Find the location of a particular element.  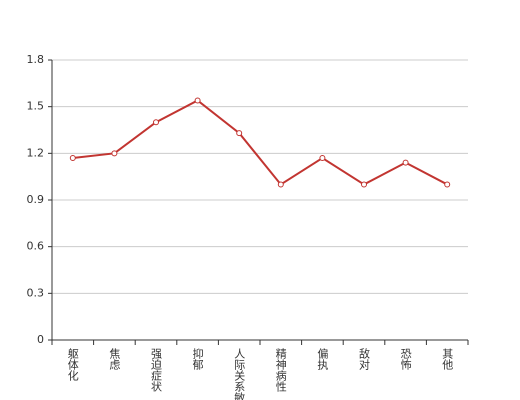

x-tick-label: 其他 is located at coordinates (447, 359).